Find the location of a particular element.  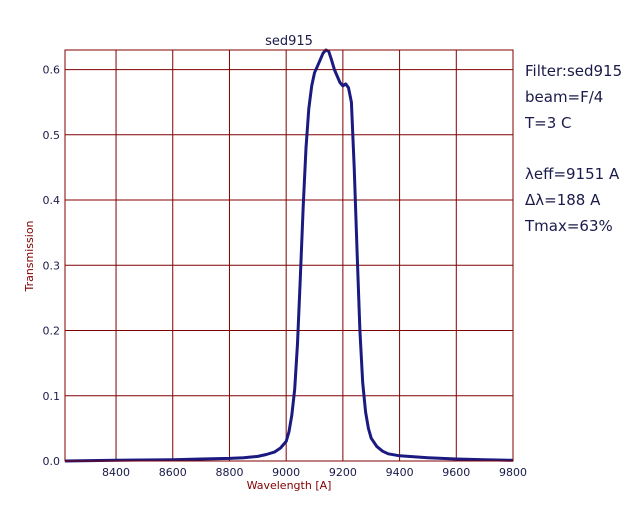

tmax-text: Tmax=63% is located at coordinates (569, 226).